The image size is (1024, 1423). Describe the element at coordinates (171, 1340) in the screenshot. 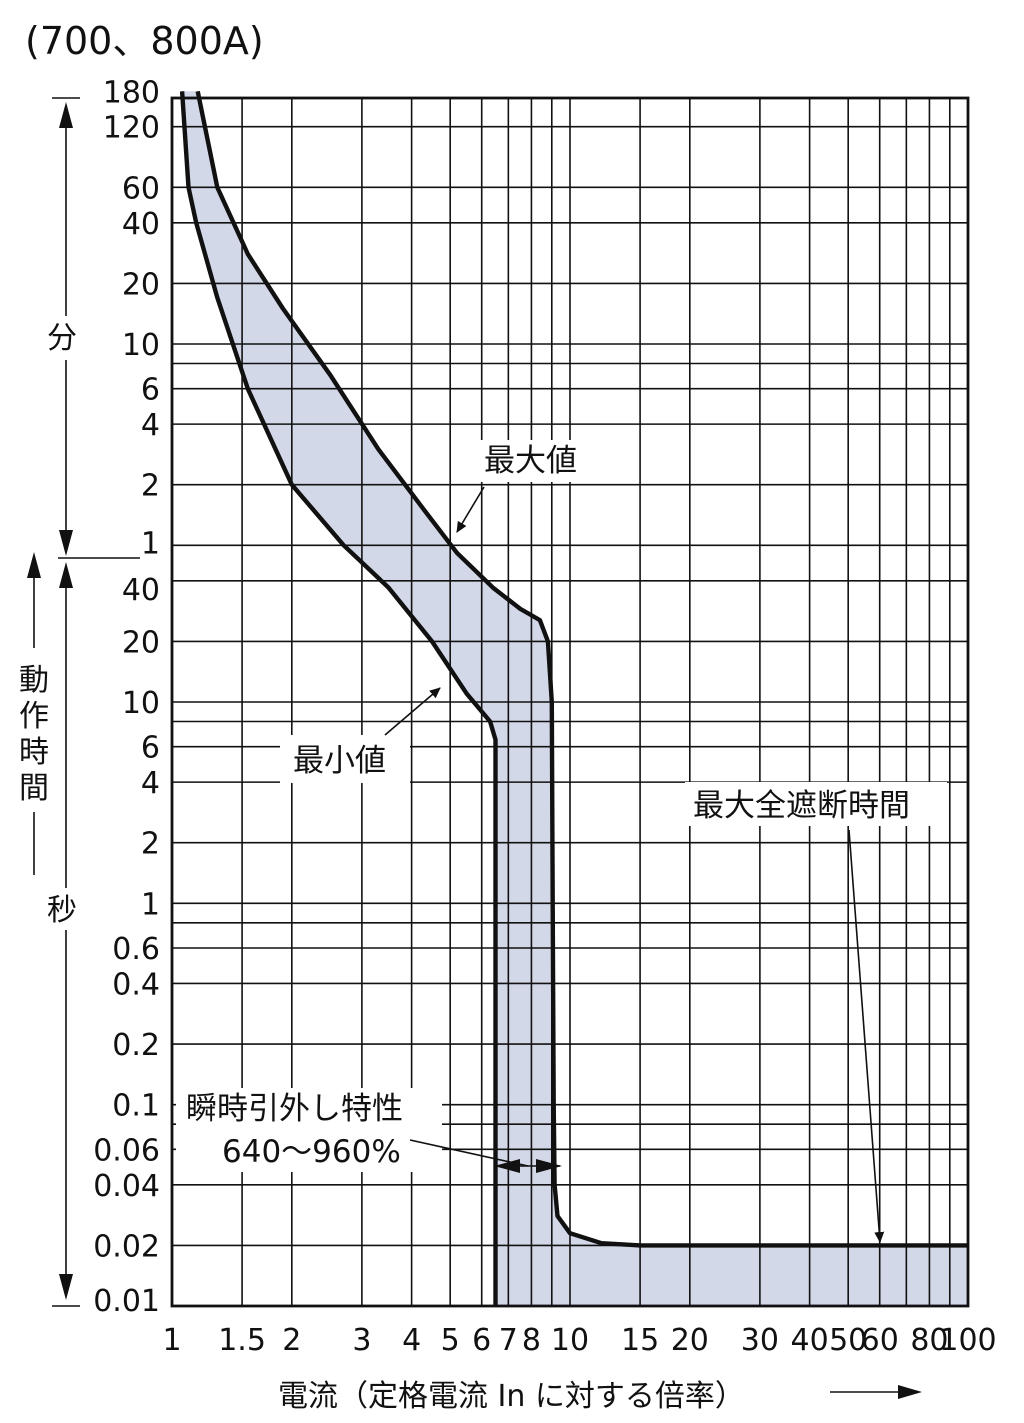

I see `x-tick: 1` at that location.